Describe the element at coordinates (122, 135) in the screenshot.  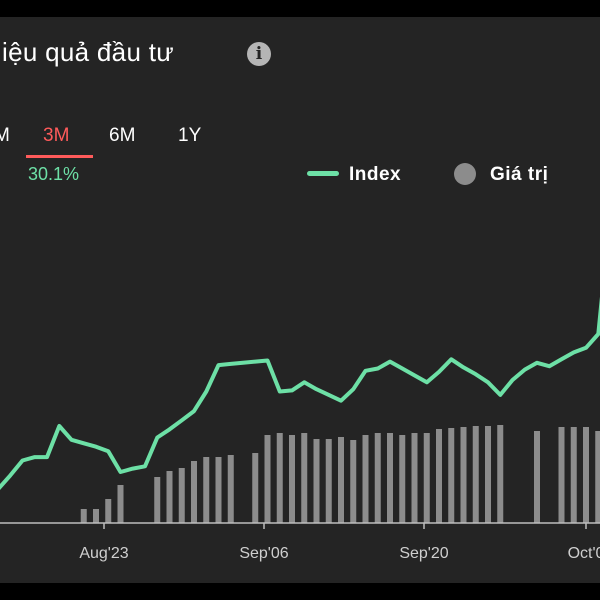
I see `tab-period-6m: 6M` at that location.